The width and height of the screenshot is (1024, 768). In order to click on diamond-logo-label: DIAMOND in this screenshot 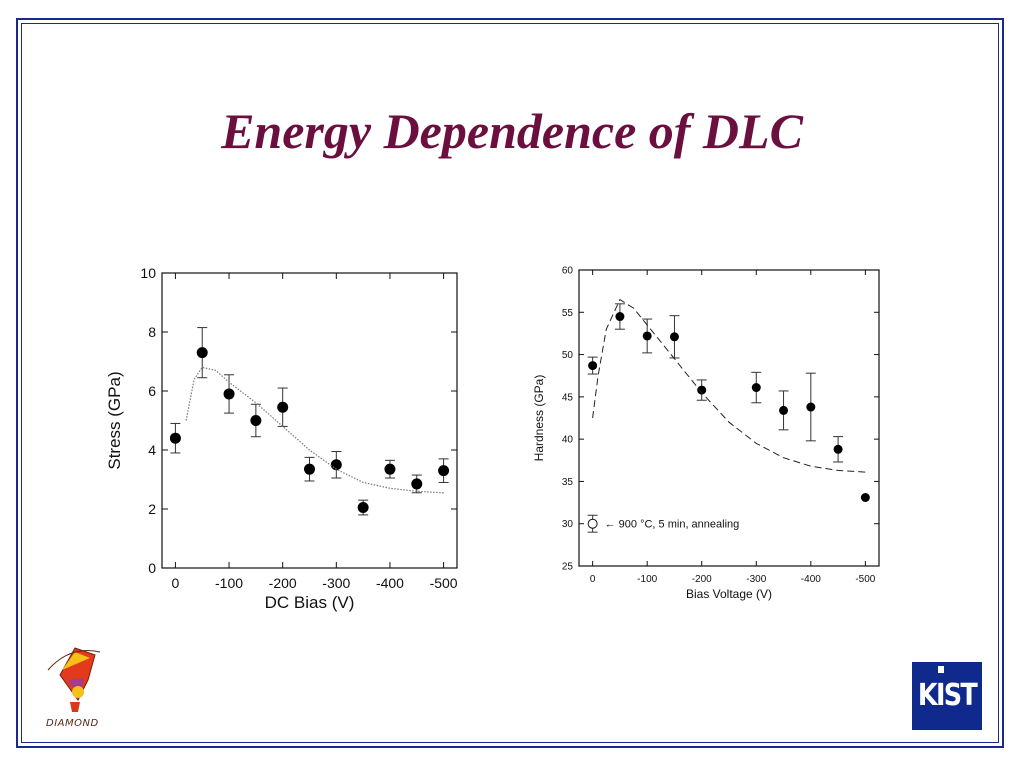, I will do `click(72, 723)`.